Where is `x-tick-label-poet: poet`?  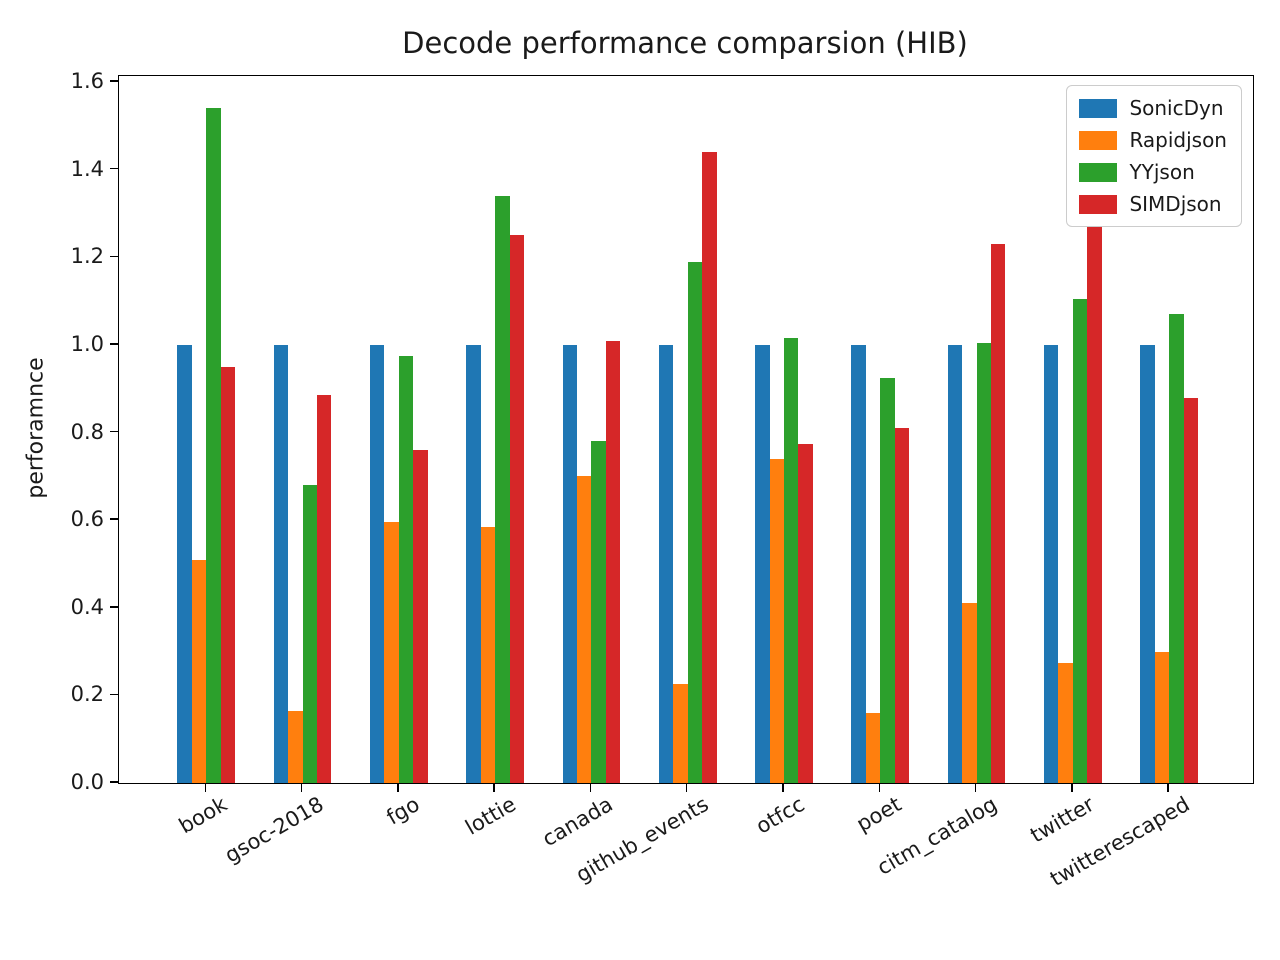 x-tick-label-poet: poet is located at coordinates (879, 814).